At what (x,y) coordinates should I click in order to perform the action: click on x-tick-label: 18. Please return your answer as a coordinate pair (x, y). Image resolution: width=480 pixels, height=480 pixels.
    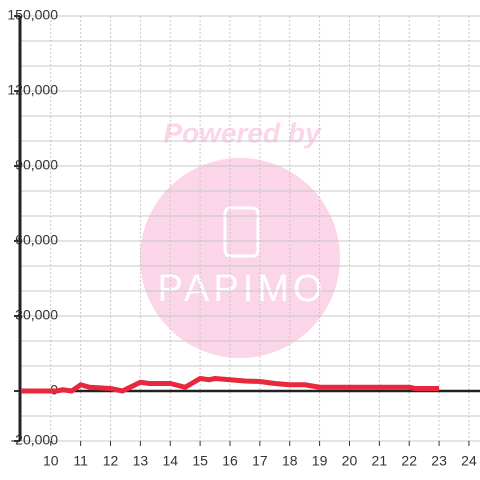
    Looking at the image, I should click on (290, 461).